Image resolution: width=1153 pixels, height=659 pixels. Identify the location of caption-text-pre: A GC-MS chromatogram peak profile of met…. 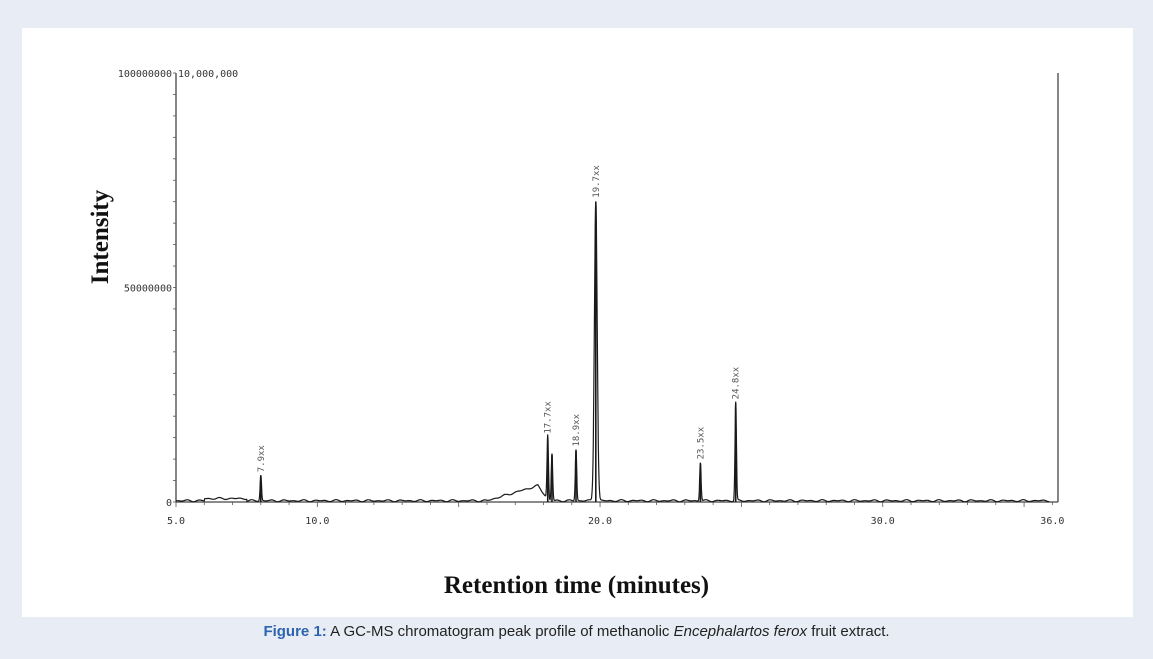
(500, 631).